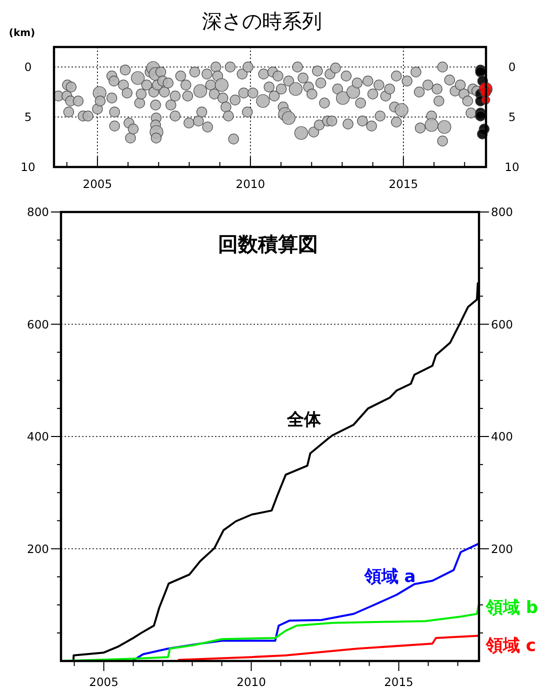 Image resolution: width=560 pixels, height=692 pixels. Describe the element at coordinates (38, 549) in the screenshot. I see `y-tick-label: 200` at that location.